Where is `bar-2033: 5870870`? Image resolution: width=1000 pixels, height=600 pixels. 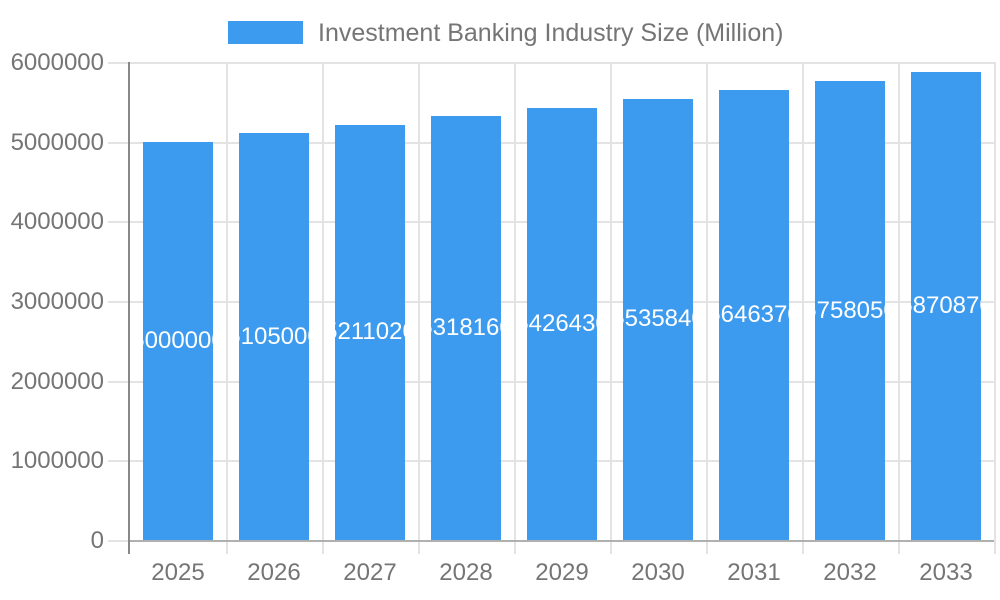 bar-2033: 5870870 is located at coordinates (946, 306).